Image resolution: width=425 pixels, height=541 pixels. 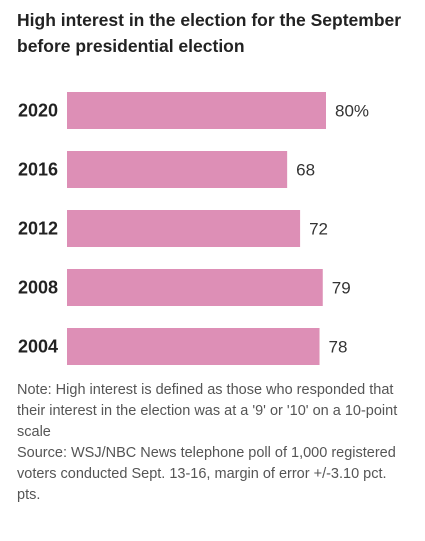 I want to click on category-label-2012: 2012, so click(x=38, y=229).